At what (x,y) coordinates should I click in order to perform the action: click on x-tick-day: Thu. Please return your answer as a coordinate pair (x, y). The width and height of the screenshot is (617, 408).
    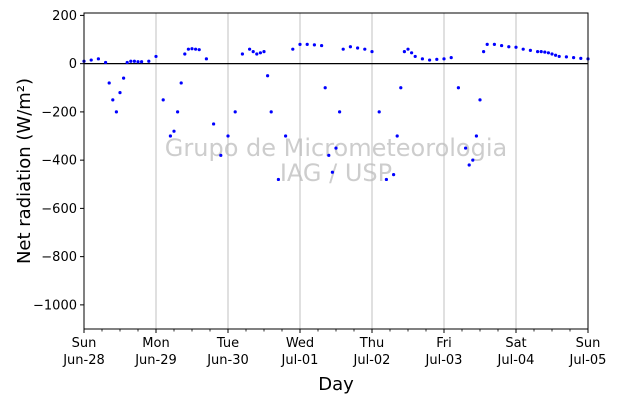
    Looking at the image, I should click on (371, 343).